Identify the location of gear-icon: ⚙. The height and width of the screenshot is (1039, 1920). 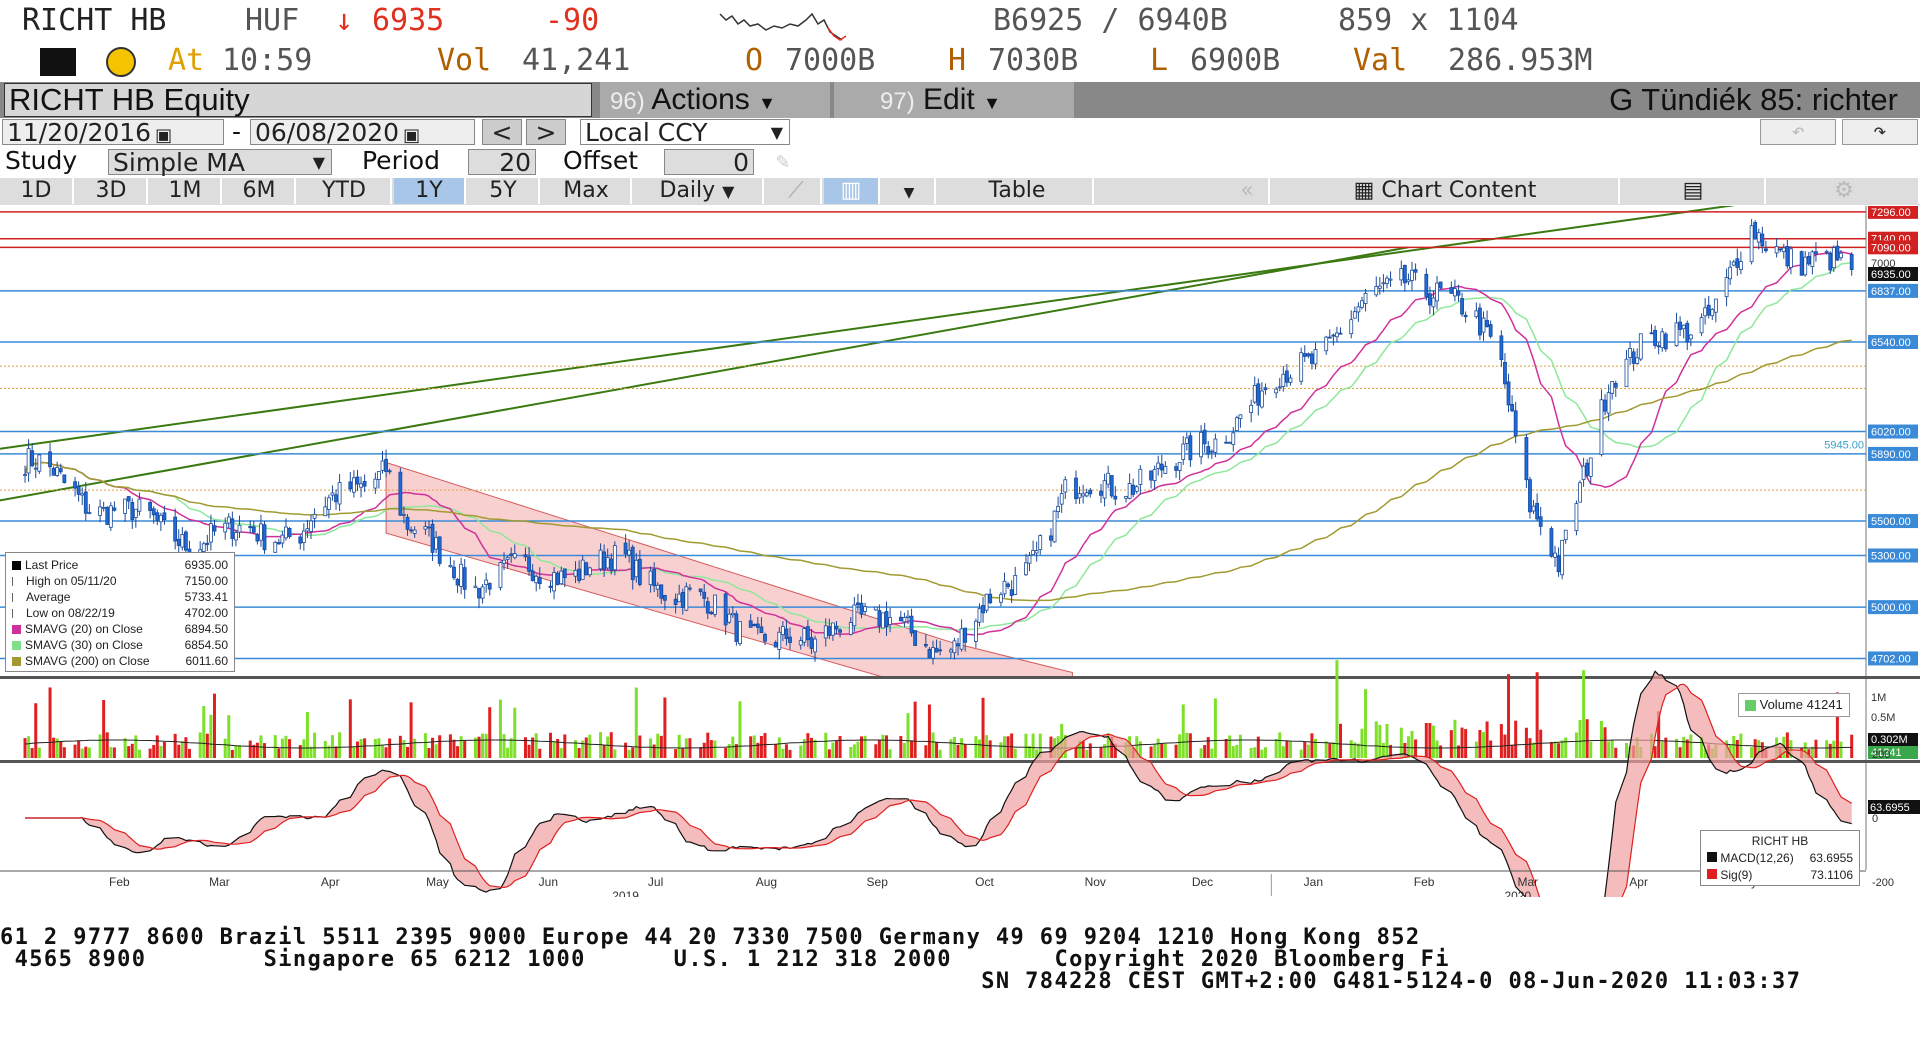
(1845, 191).